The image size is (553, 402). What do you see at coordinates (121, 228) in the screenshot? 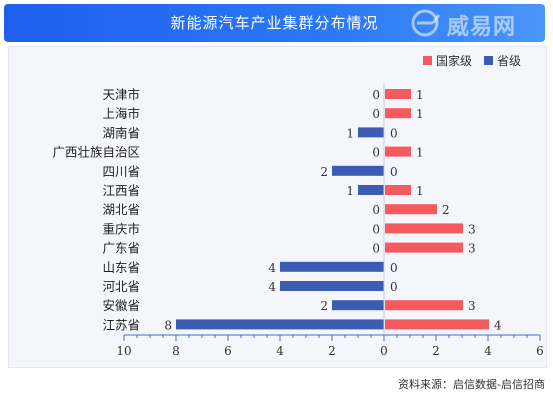
I see `category-label: 重庆市` at bounding box center [121, 228].